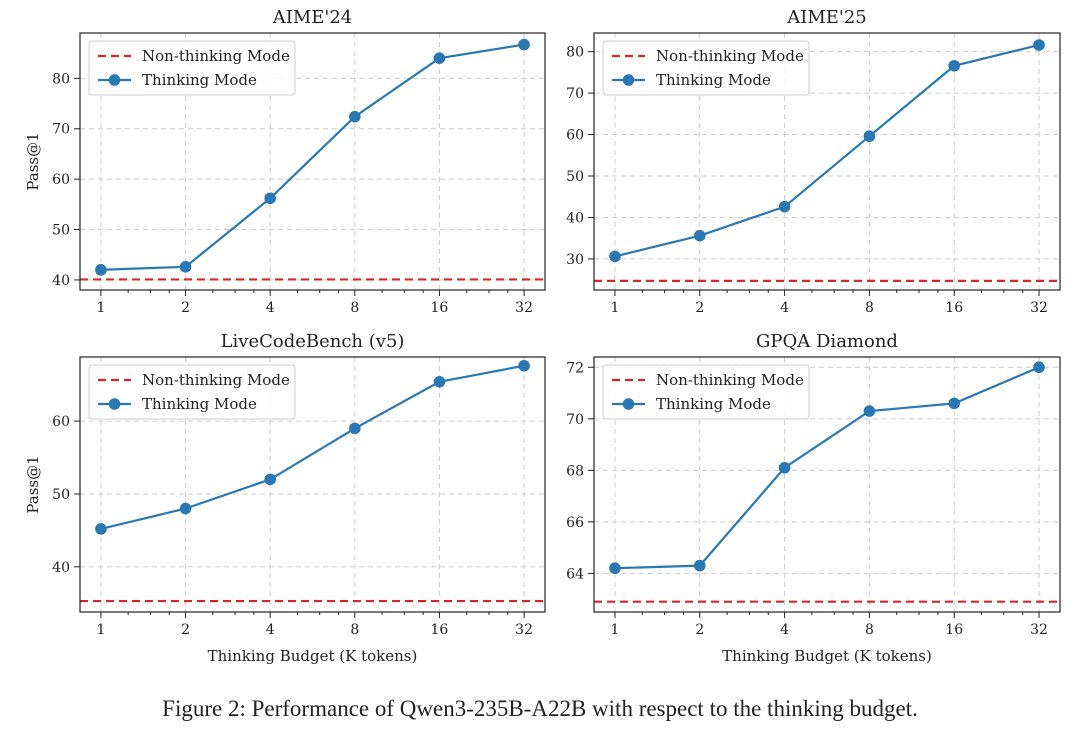  What do you see at coordinates (312, 17) in the screenshot?
I see `chart-title: AIME'24` at bounding box center [312, 17].